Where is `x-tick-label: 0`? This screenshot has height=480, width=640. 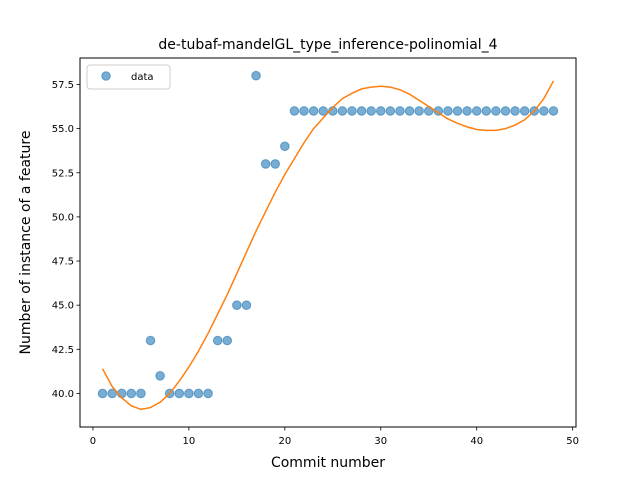 x-tick-label: 0 is located at coordinates (93, 441).